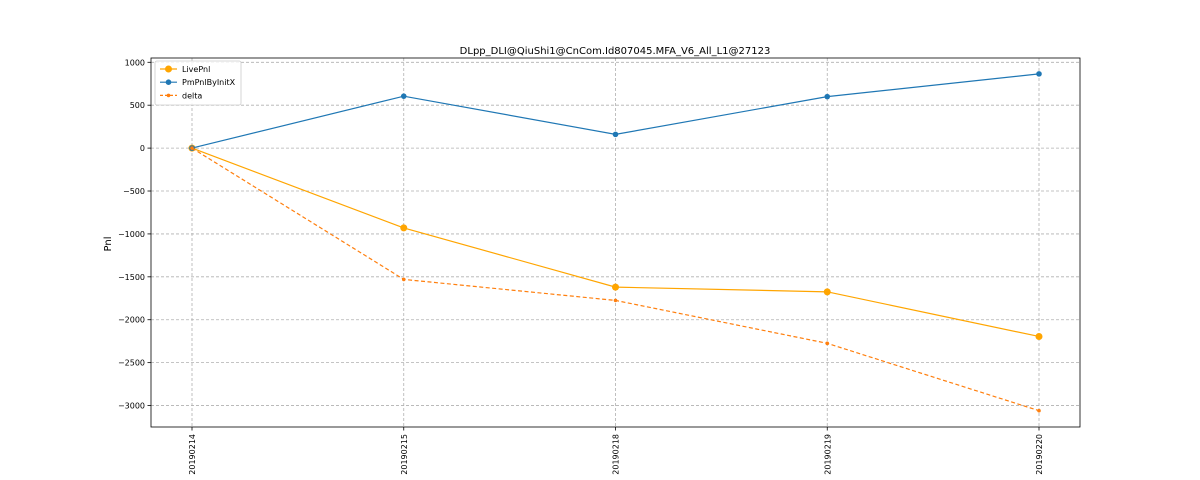 The image size is (1200, 480). What do you see at coordinates (131, 277) in the screenshot?
I see `y-tick-label: −1500` at bounding box center [131, 277].